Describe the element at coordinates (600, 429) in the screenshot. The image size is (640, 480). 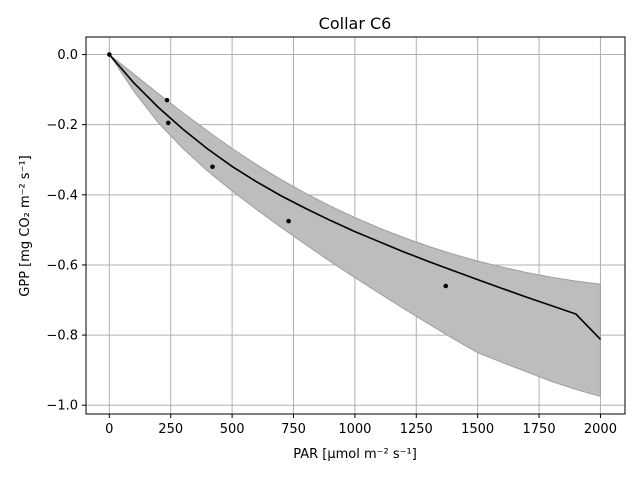
I see `x-tick-label: 2000` at that location.